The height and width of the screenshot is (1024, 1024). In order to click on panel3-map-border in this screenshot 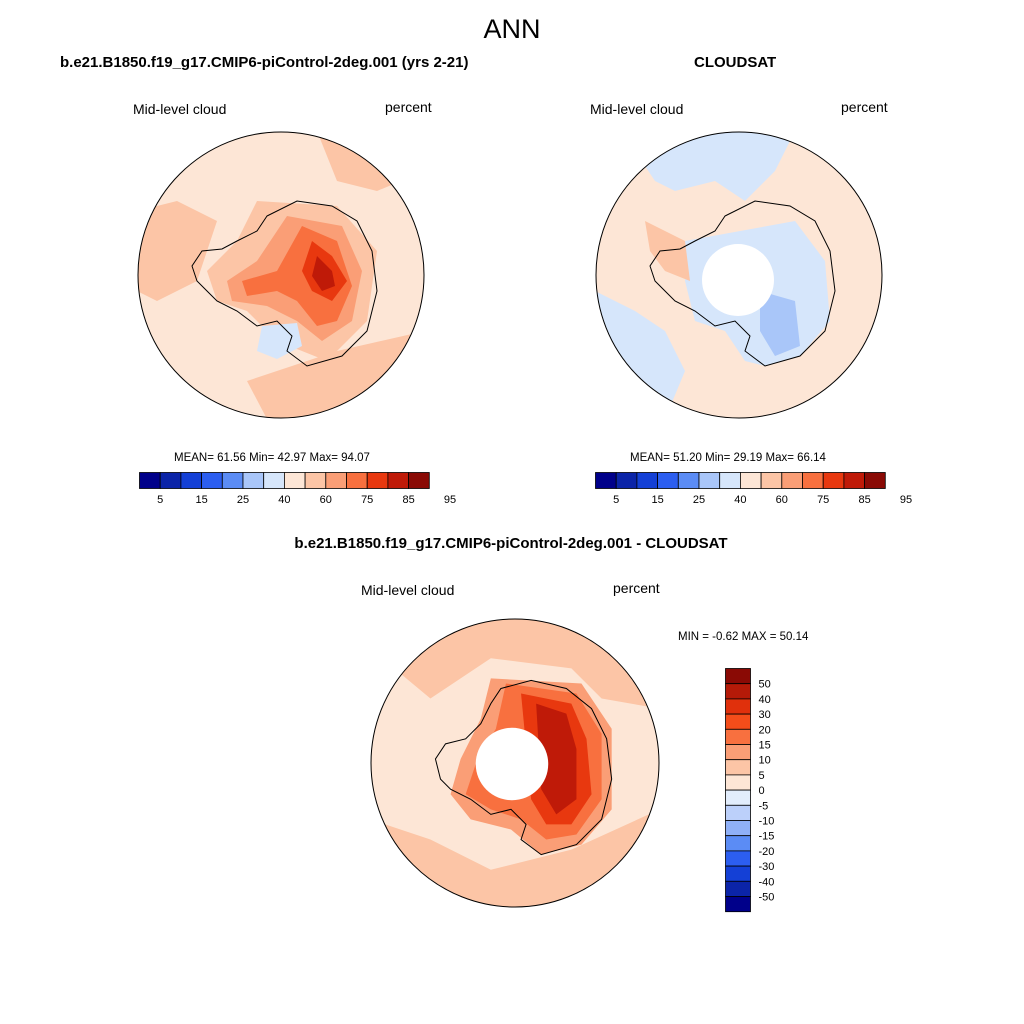, I will do `click(515, 763)`.